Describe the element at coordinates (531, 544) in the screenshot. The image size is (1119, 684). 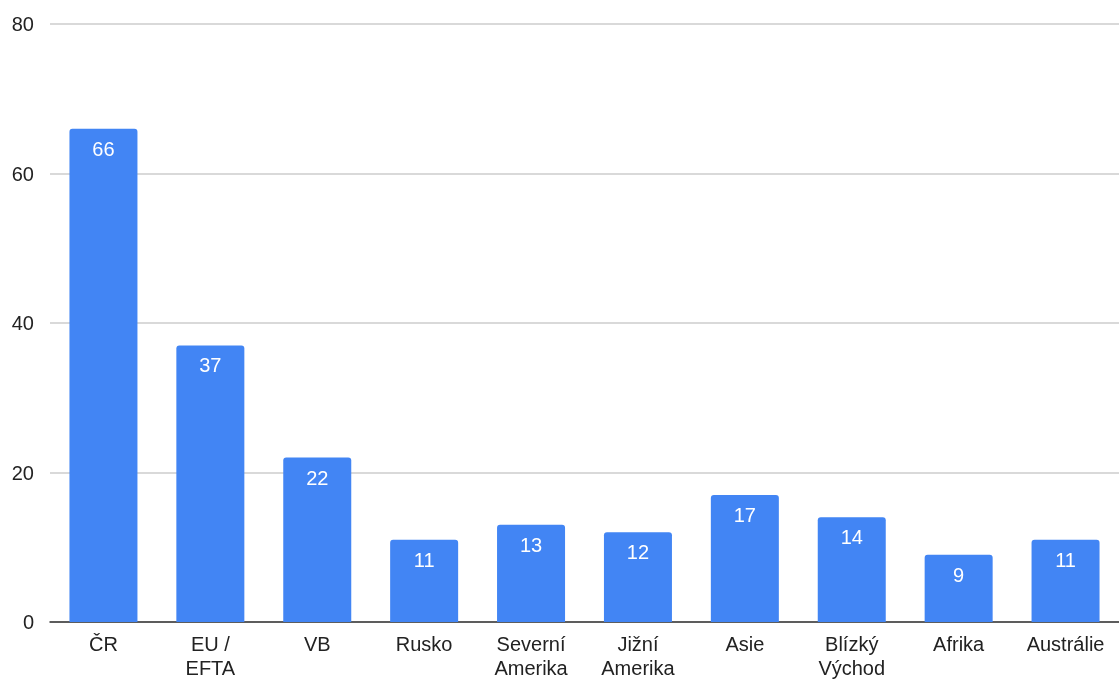
I see `data-label: 13` at that location.